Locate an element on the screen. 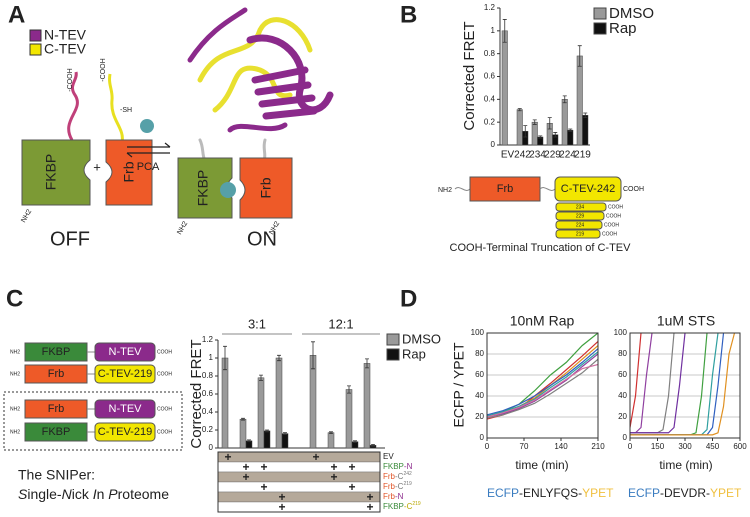 This screenshot has height=517, width=750. x-tick-label: 140 is located at coordinates (561, 446).